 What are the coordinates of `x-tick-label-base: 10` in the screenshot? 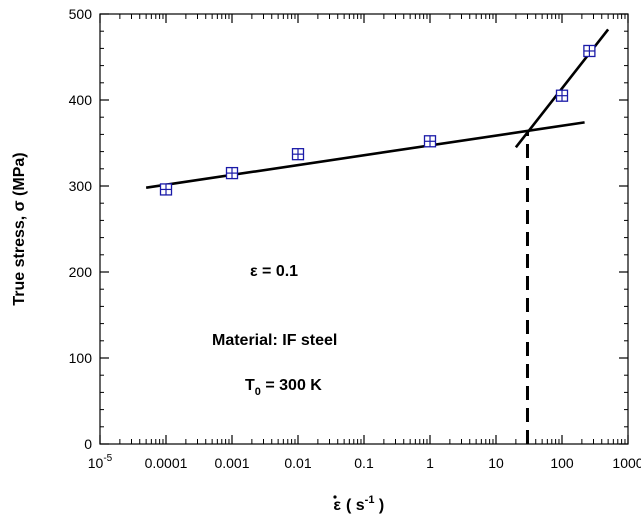 It's located at (96, 463).